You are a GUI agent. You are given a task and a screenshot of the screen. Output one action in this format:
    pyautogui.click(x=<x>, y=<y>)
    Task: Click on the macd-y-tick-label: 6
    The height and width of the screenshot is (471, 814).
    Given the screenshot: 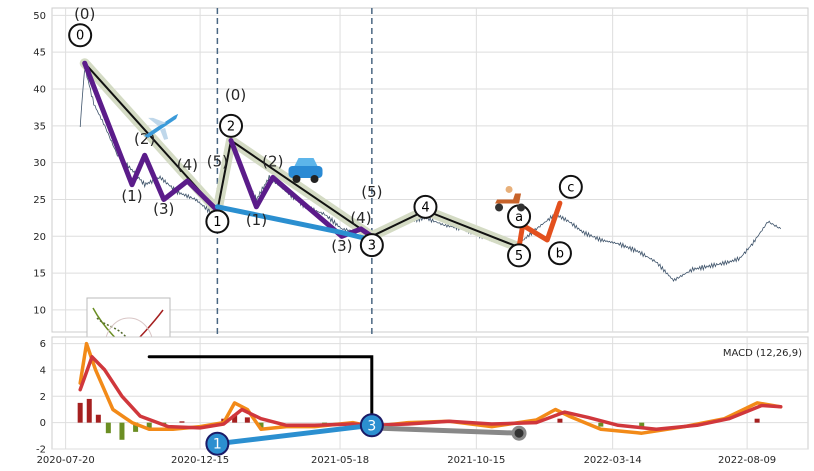 What is the action you would take?
    pyautogui.click(x=43, y=344)
    